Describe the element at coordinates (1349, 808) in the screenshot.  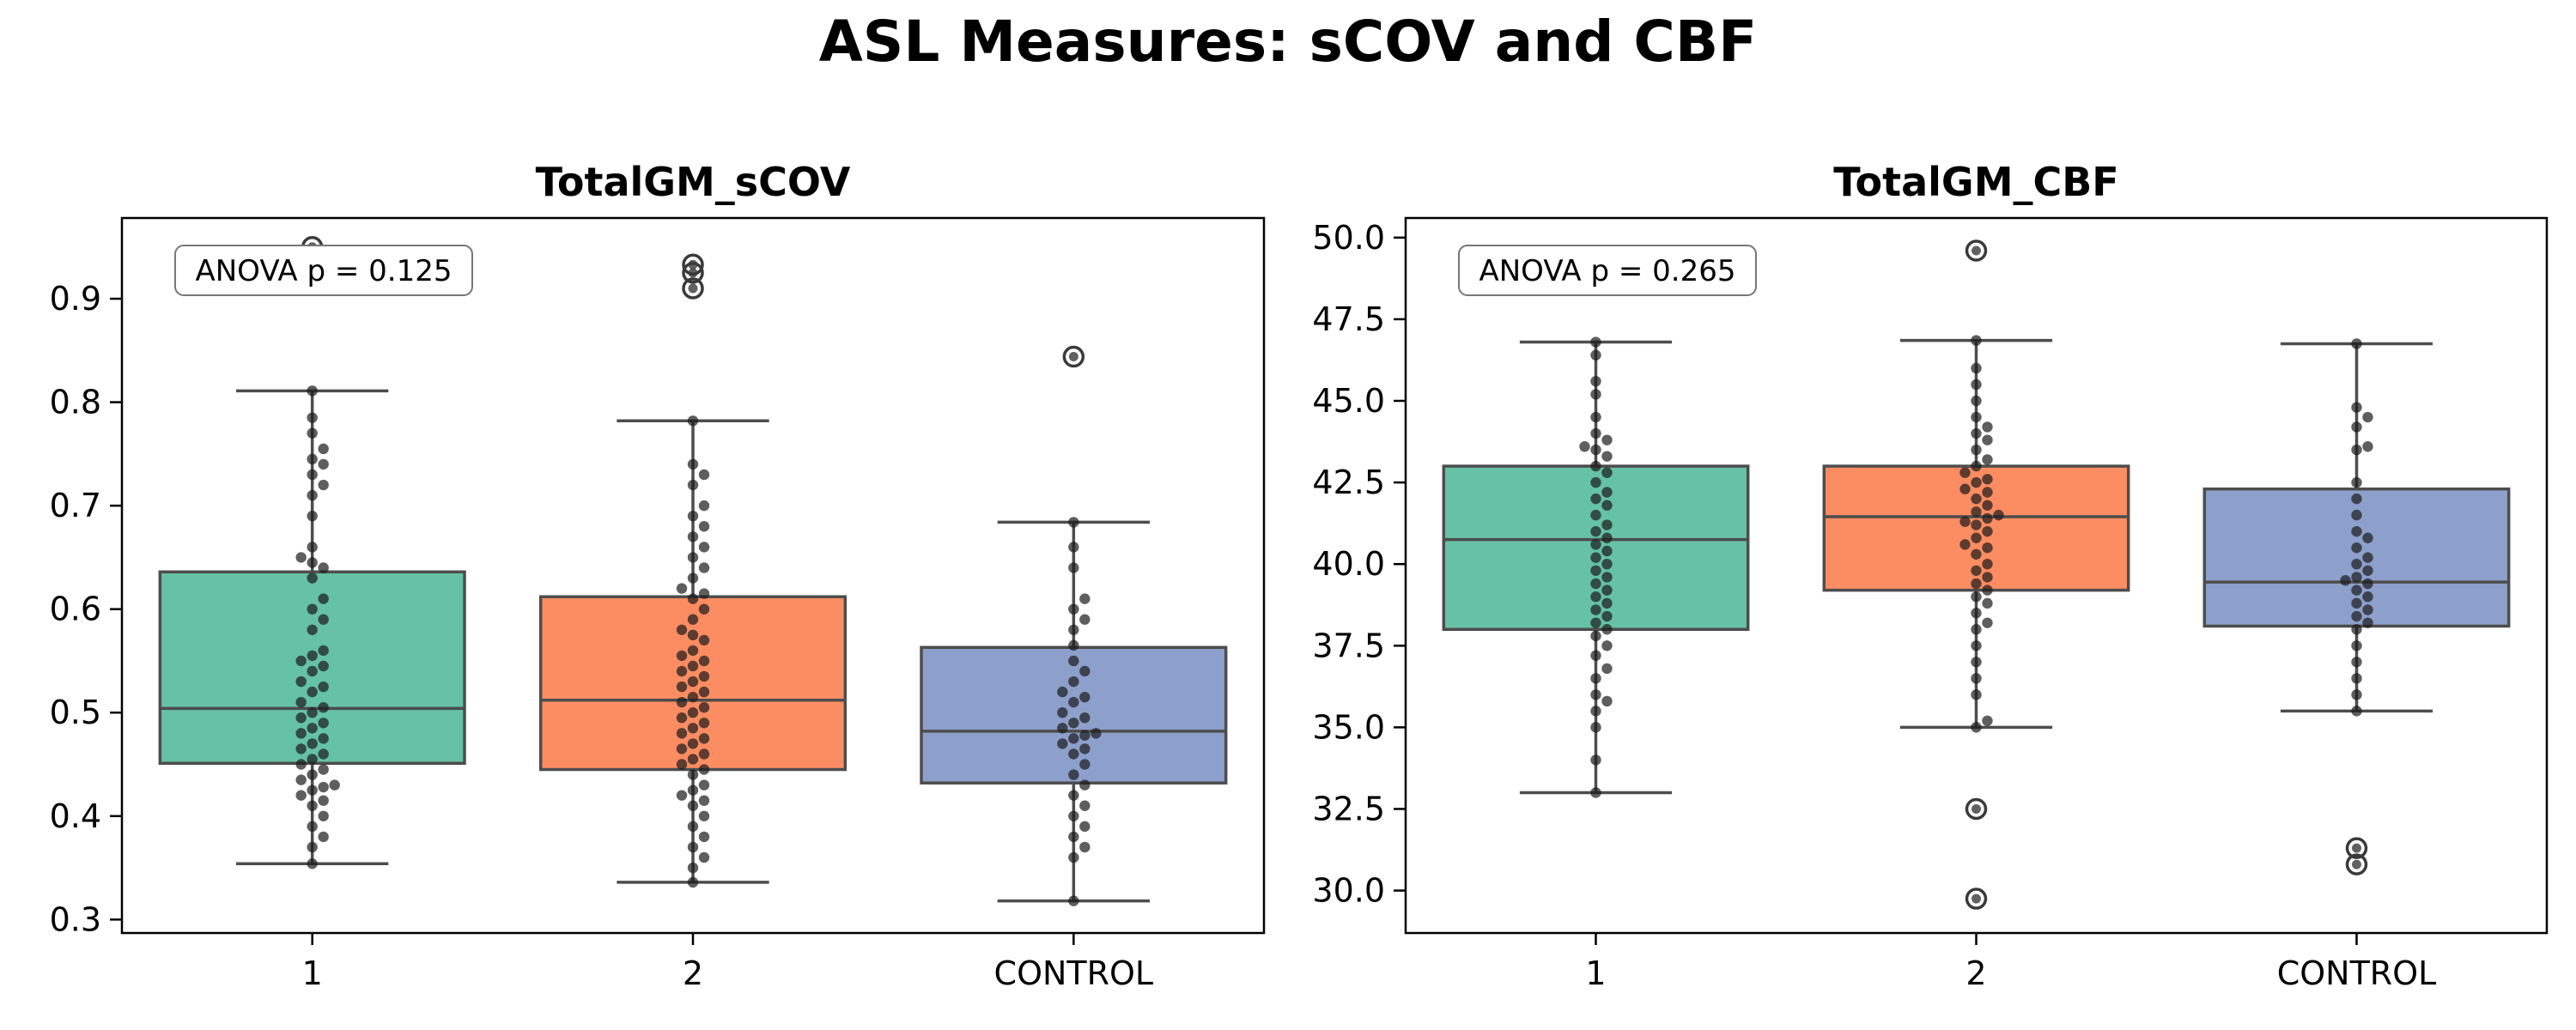
I see `y-tick-label: 32.5` at that location.